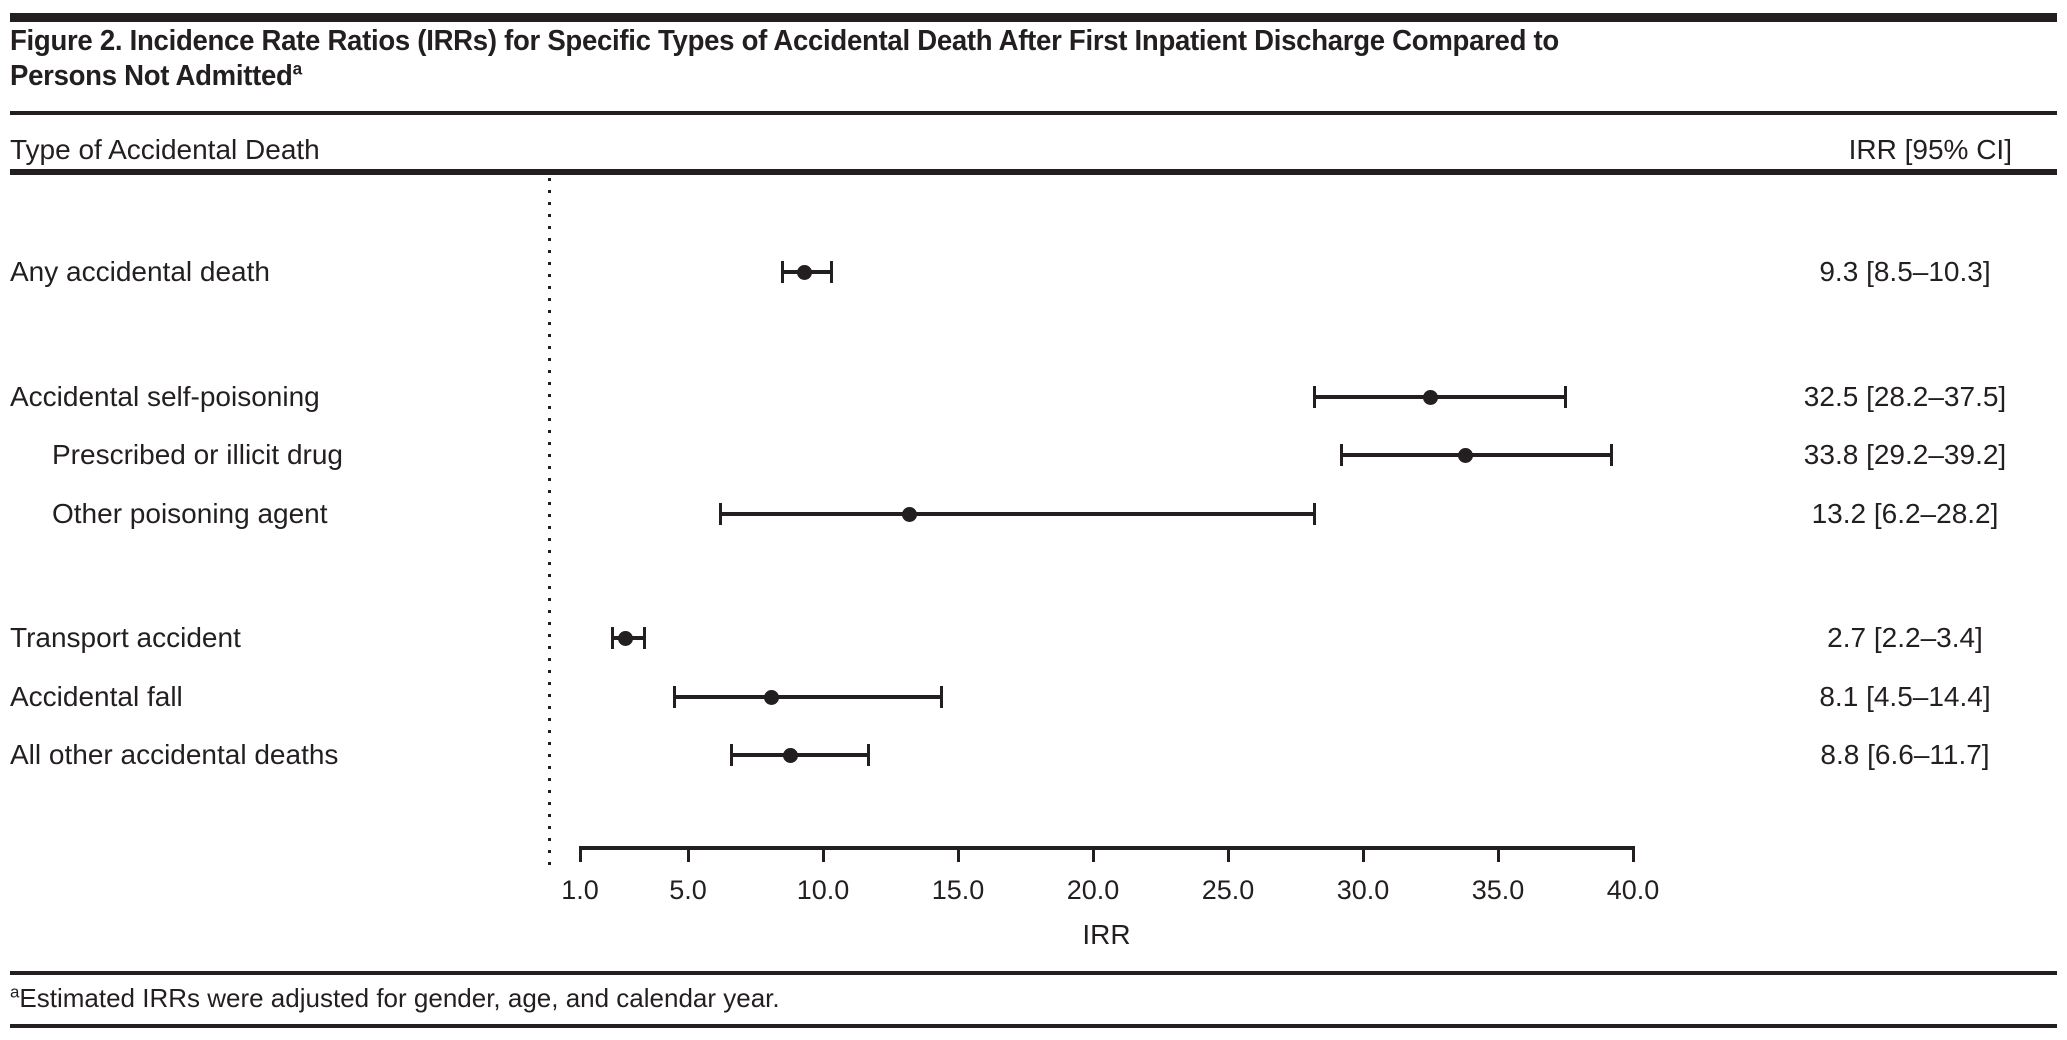 The width and height of the screenshot is (2067, 1040). I want to click on row-irr-ci-value: 8.8 [6.6–11.7], so click(1905, 754).